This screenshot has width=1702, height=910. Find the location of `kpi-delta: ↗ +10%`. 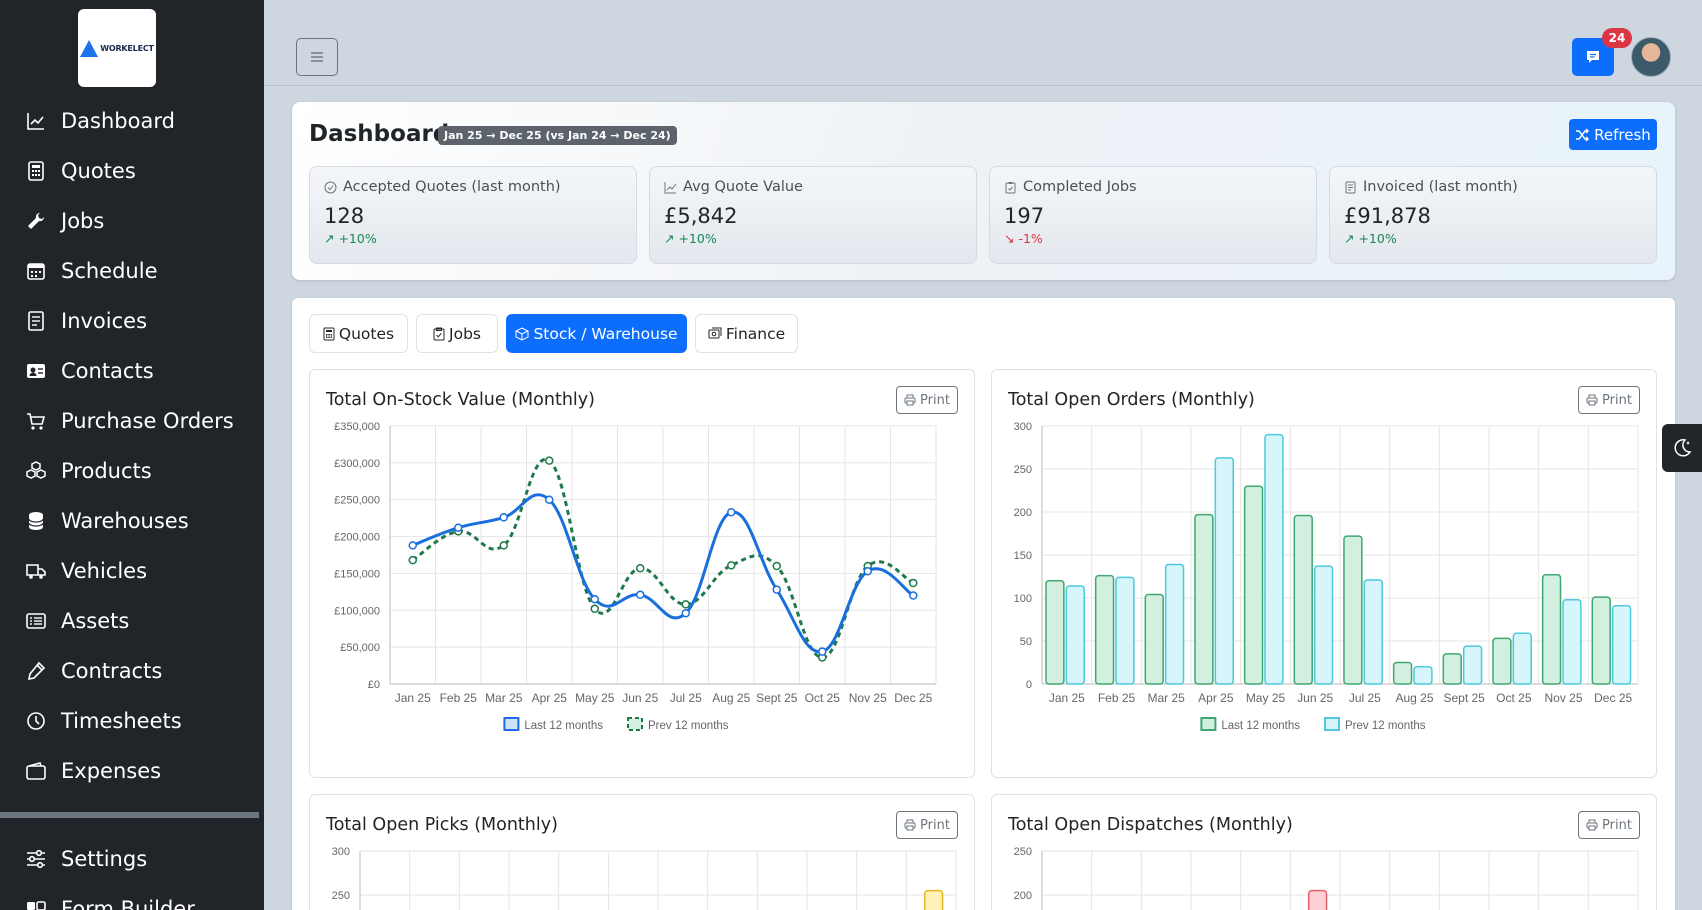

kpi-delta: ↗ +10% is located at coordinates (350, 238).